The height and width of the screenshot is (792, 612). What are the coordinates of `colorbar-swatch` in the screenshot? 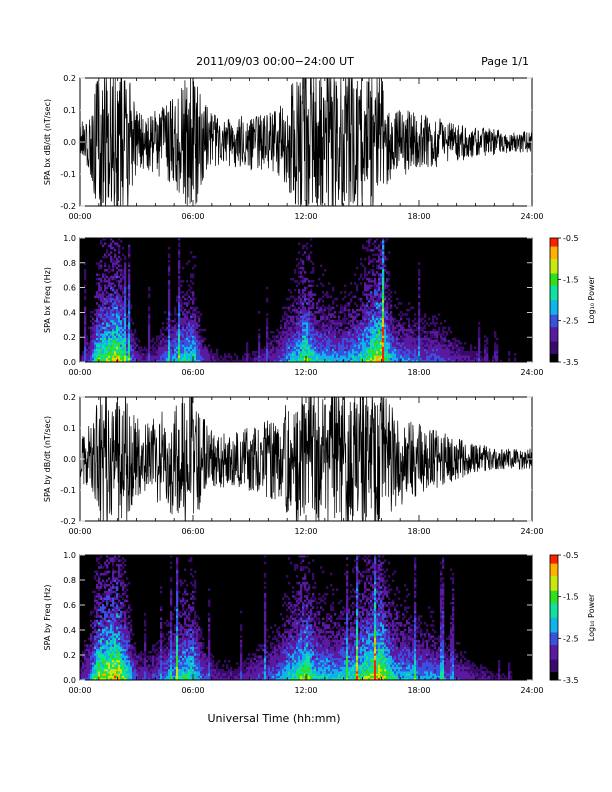 It's located at (554, 239).